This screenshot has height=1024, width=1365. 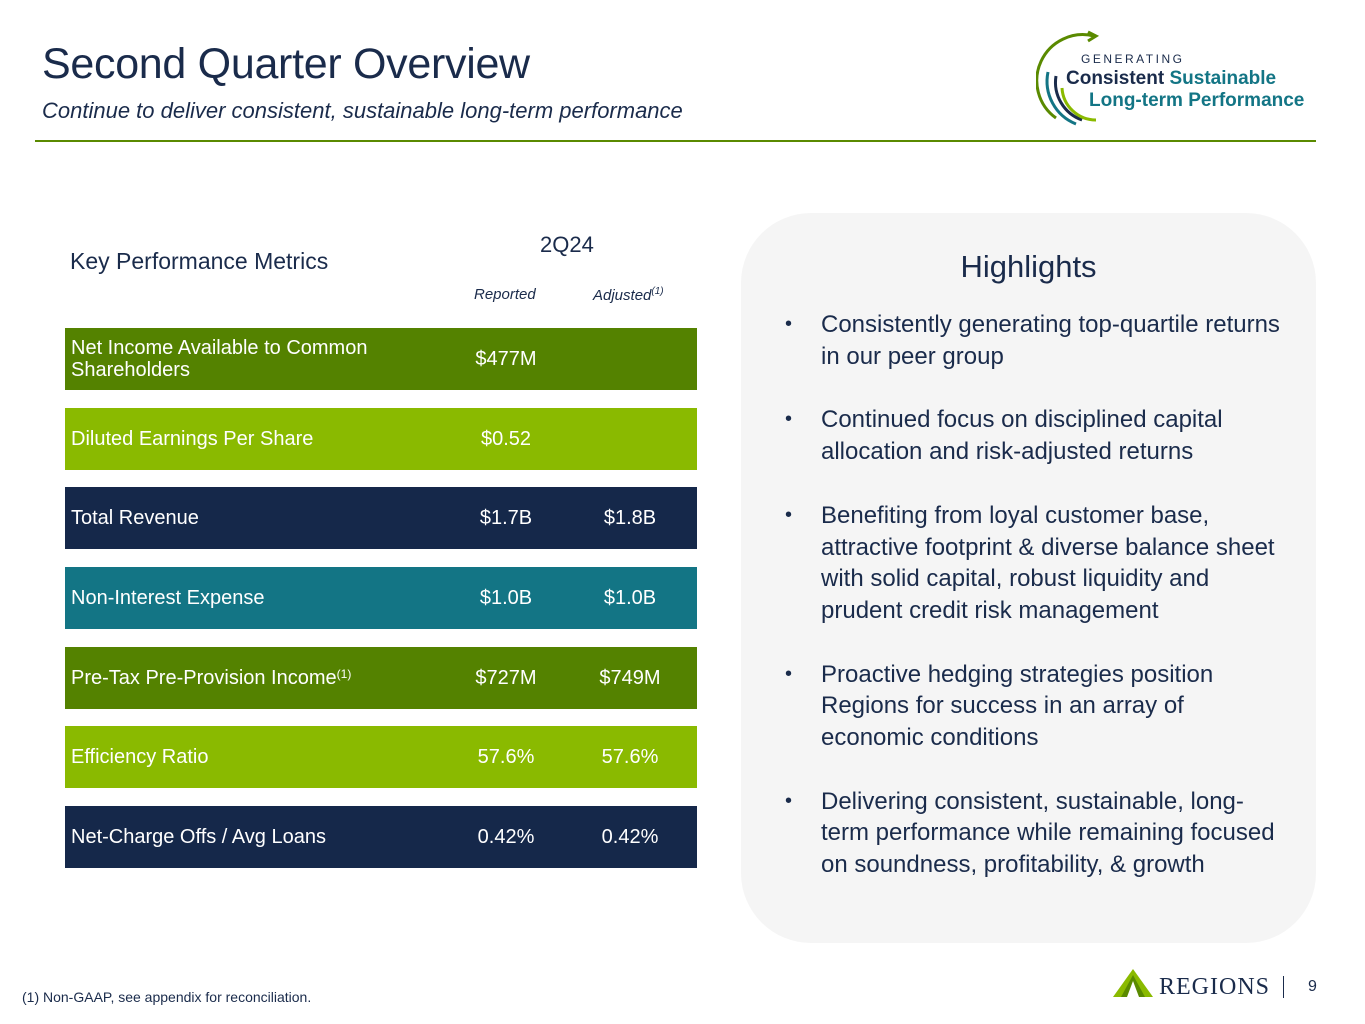 I want to click on metric-reported: $727M, so click(x=506, y=677).